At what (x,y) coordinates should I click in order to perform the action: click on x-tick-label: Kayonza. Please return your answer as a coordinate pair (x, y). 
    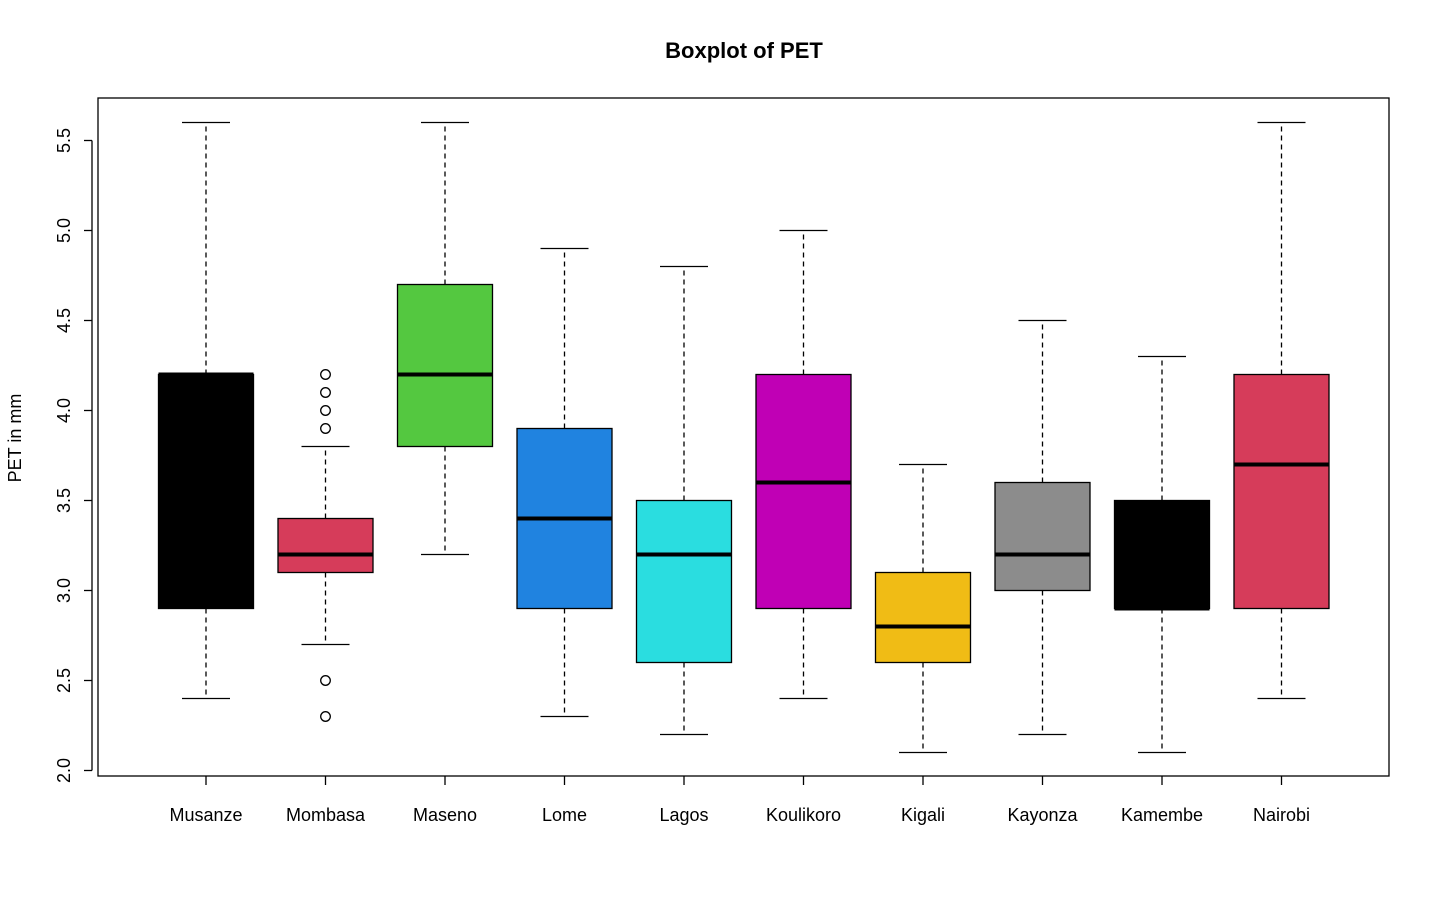
    Looking at the image, I should click on (1042, 815).